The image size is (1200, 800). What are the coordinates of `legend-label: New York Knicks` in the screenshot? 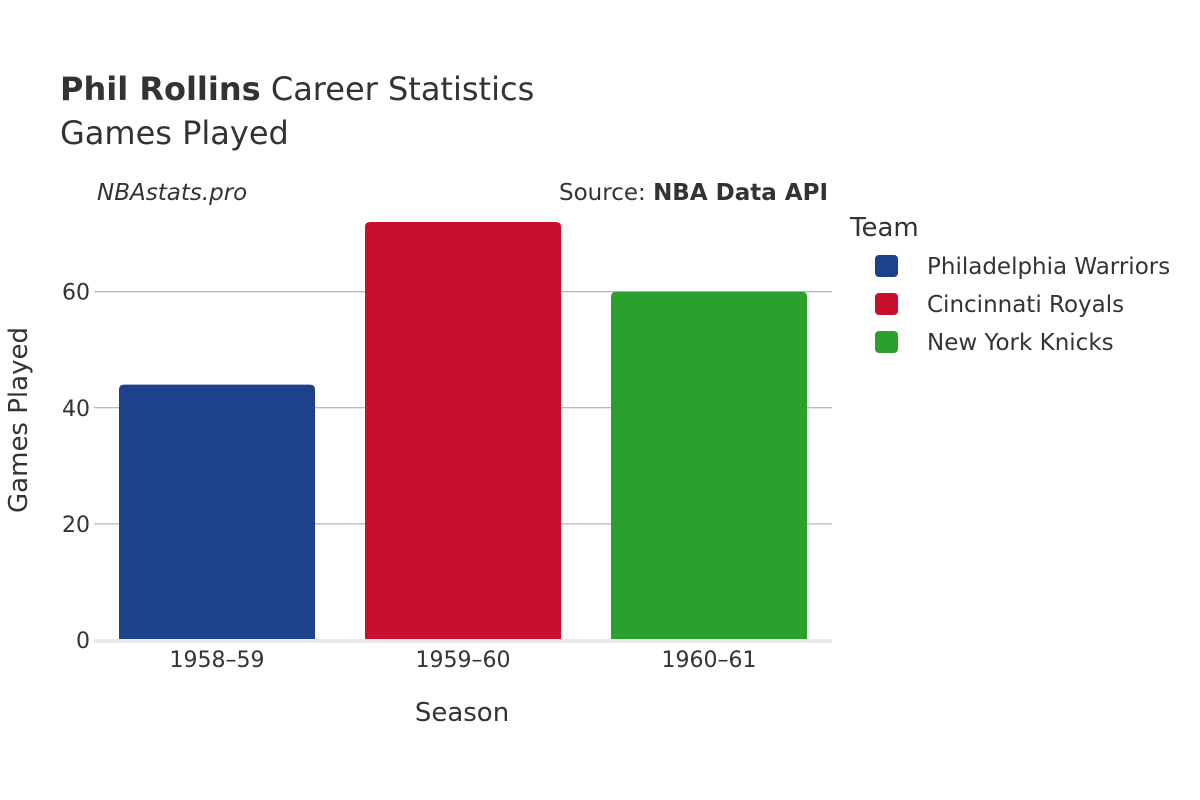 It's located at (1020, 343).